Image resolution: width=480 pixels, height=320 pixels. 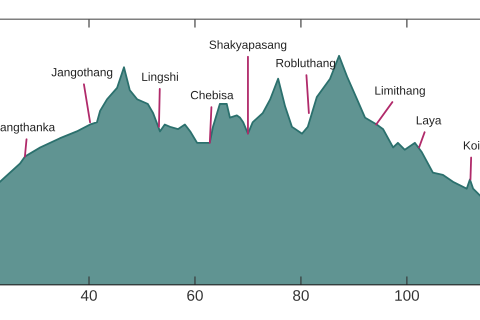 What do you see at coordinates (407, 295) in the screenshot?
I see `x-tick-label: 100` at bounding box center [407, 295].